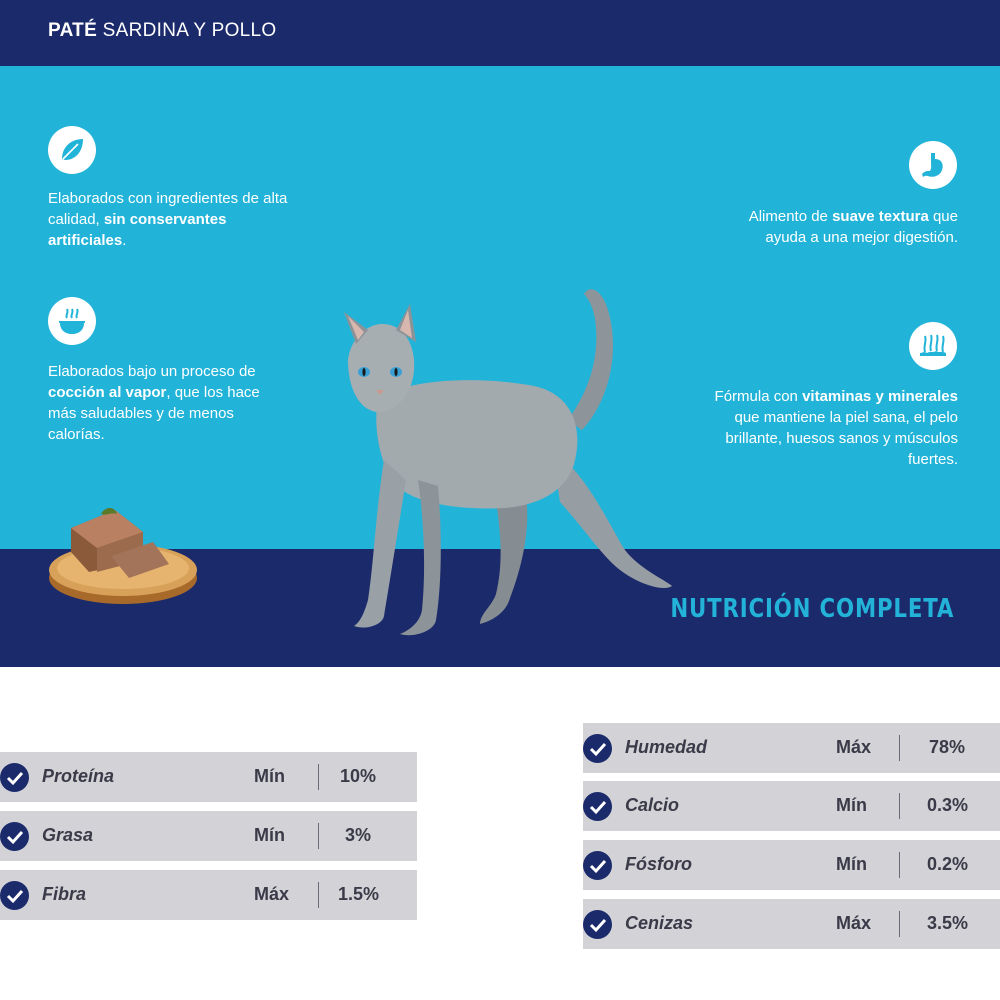  What do you see at coordinates (508, 462) in the screenshot?
I see `cat-image` at bounding box center [508, 462].